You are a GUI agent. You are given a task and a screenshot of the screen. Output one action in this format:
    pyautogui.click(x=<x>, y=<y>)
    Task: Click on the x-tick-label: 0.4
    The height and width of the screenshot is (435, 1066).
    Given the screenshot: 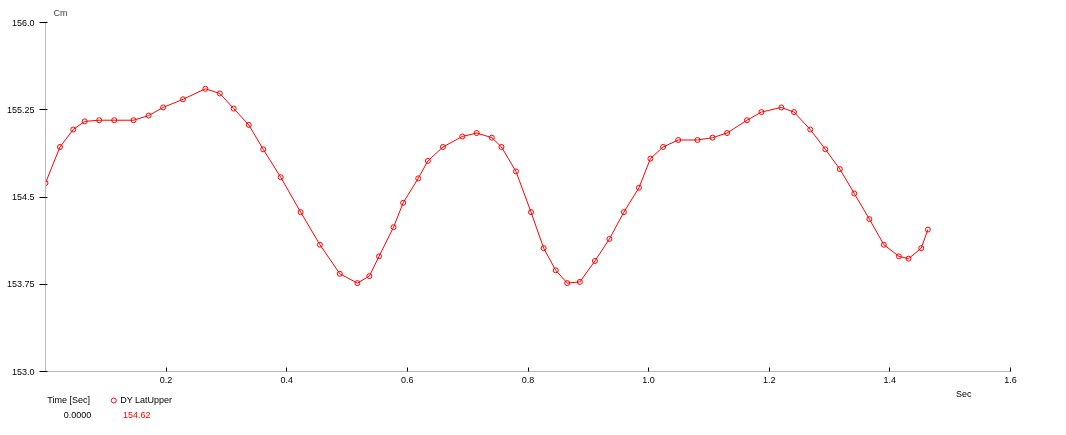 What is the action you would take?
    pyautogui.click(x=287, y=379)
    